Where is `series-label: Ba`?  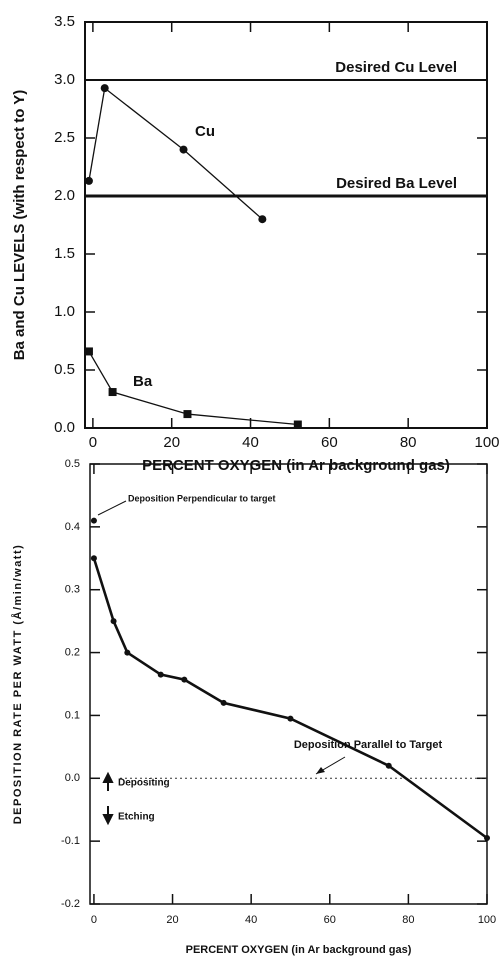 series-label: Ba is located at coordinates (143, 381).